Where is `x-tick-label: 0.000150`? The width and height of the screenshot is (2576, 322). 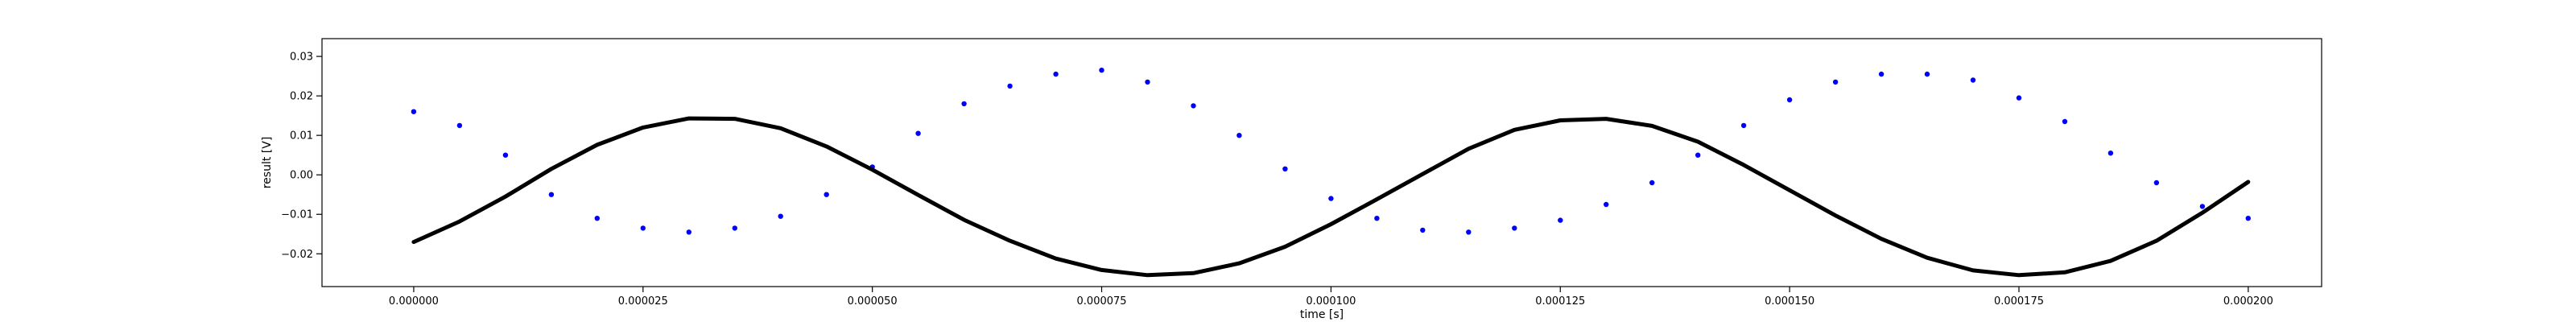 x-tick-label: 0.000150 is located at coordinates (1789, 301).